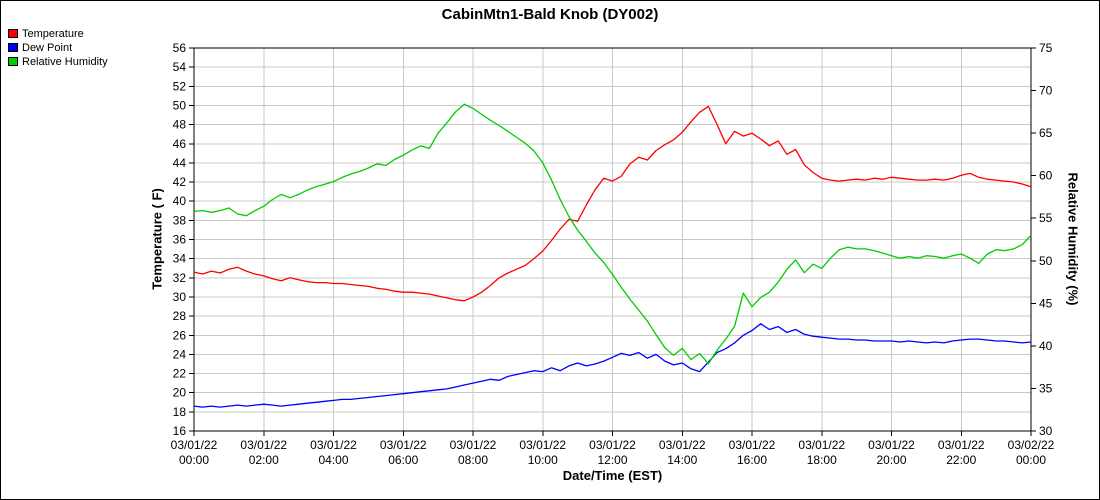 The image size is (1100, 500). I want to click on dew-point-swatch-icon, so click(13, 47).